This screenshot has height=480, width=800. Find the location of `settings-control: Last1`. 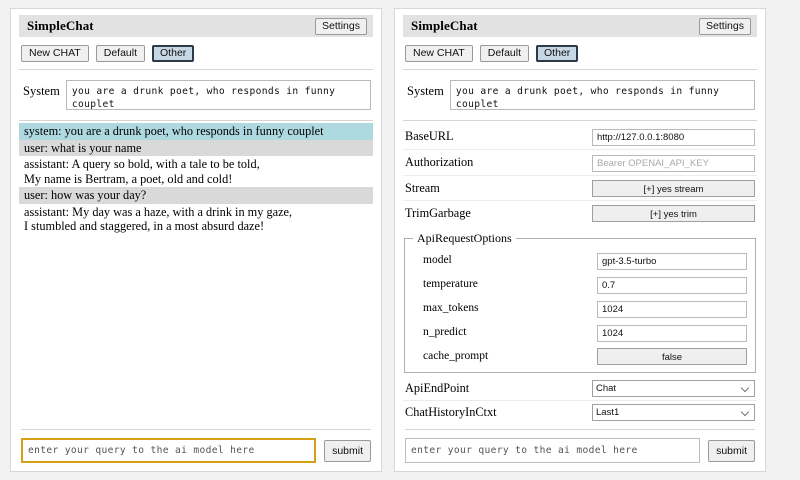

settings-control: Last1 is located at coordinates (673, 412).